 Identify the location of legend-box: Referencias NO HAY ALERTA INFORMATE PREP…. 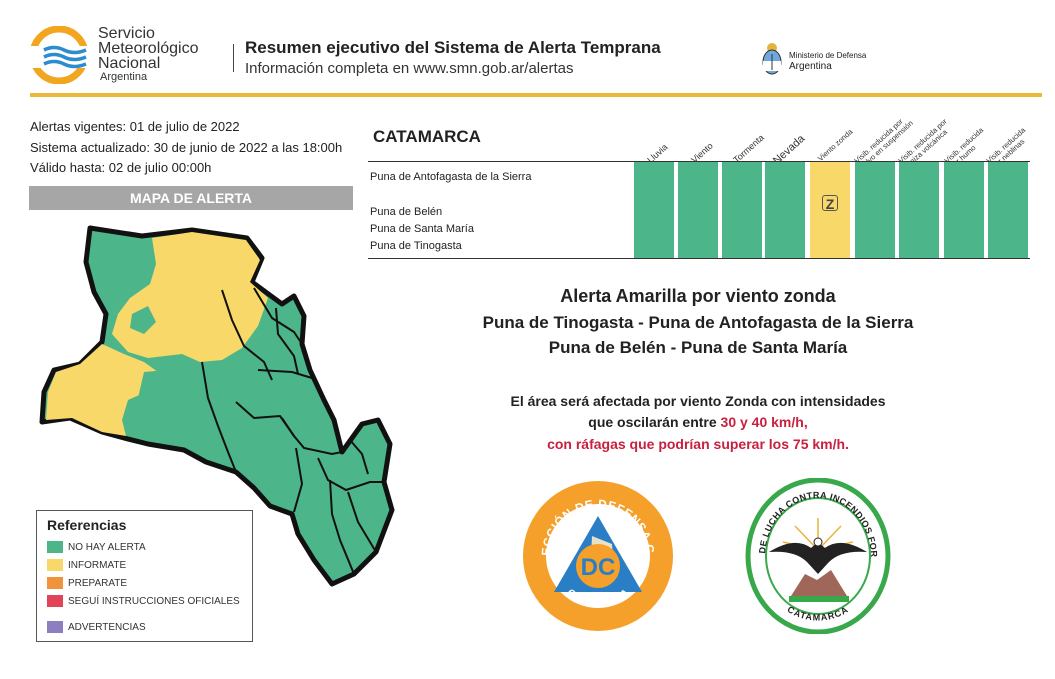
(144, 576).